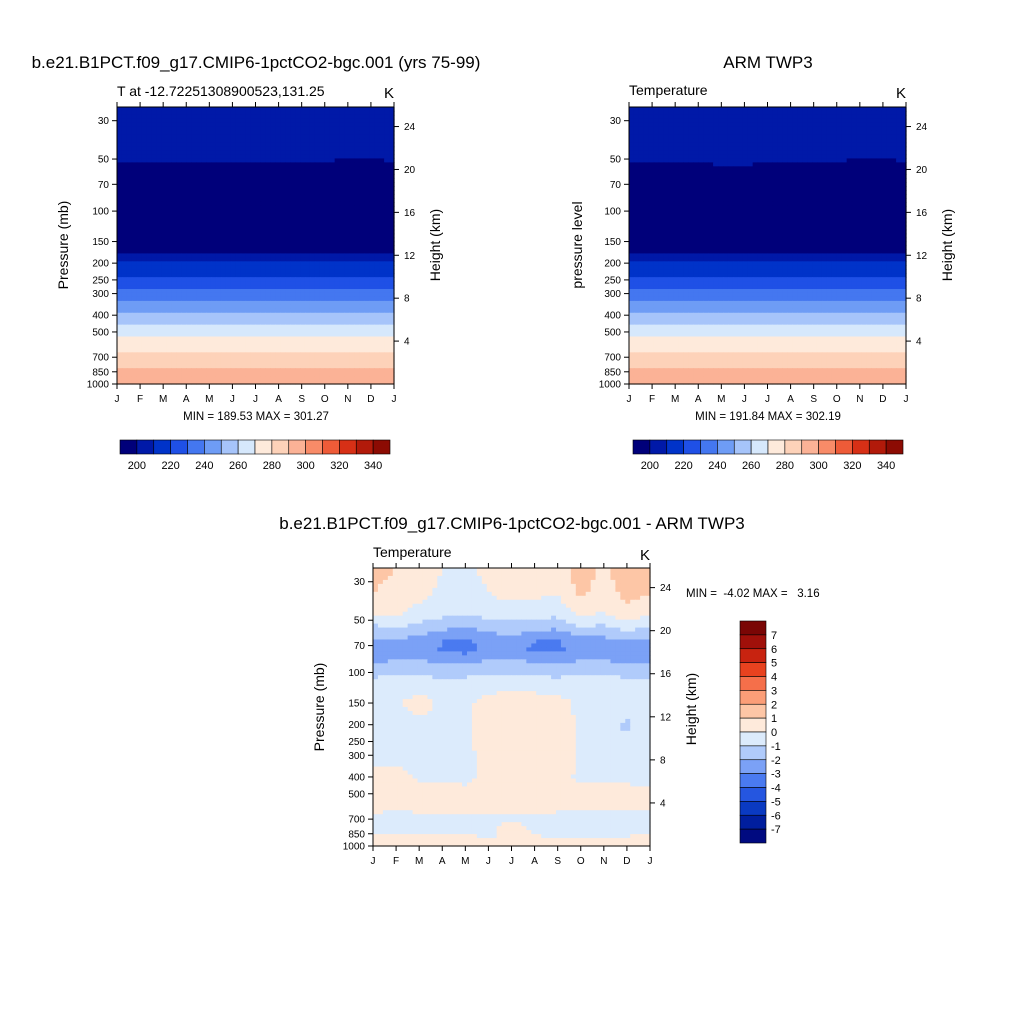 The image size is (1024, 1024). What do you see at coordinates (104, 121) in the screenshot?
I see `y-tick-label: 30` at bounding box center [104, 121].